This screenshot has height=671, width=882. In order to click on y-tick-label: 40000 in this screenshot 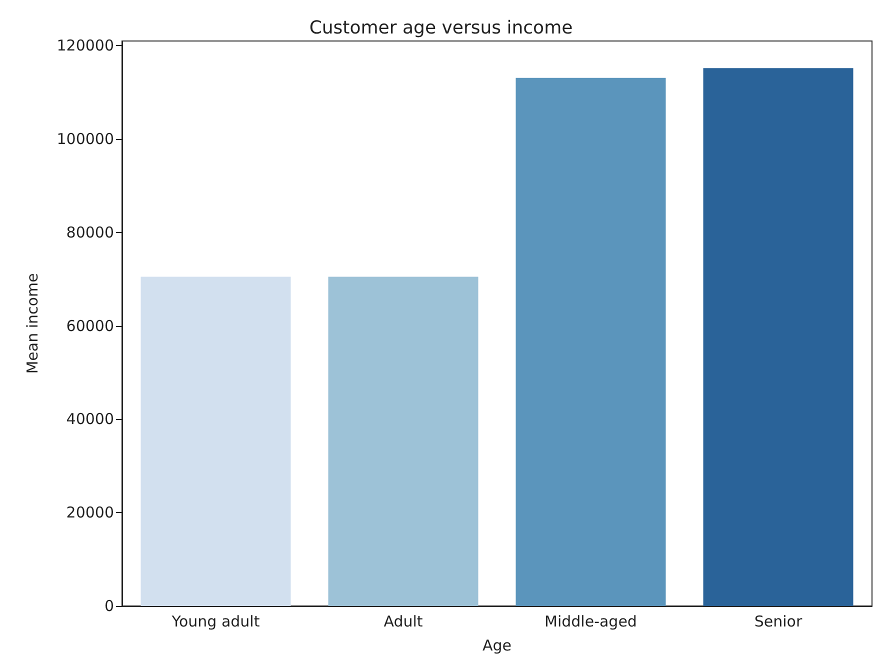, I will do `click(90, 419)`.